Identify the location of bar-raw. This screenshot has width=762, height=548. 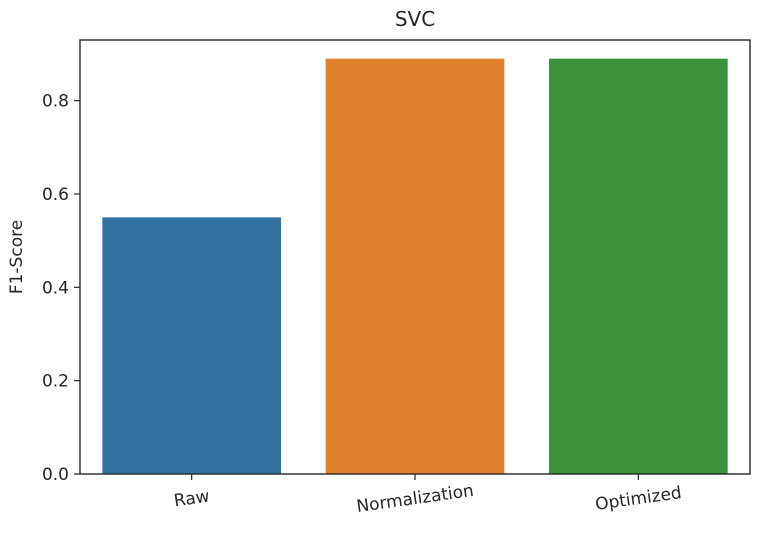
(191, 345).